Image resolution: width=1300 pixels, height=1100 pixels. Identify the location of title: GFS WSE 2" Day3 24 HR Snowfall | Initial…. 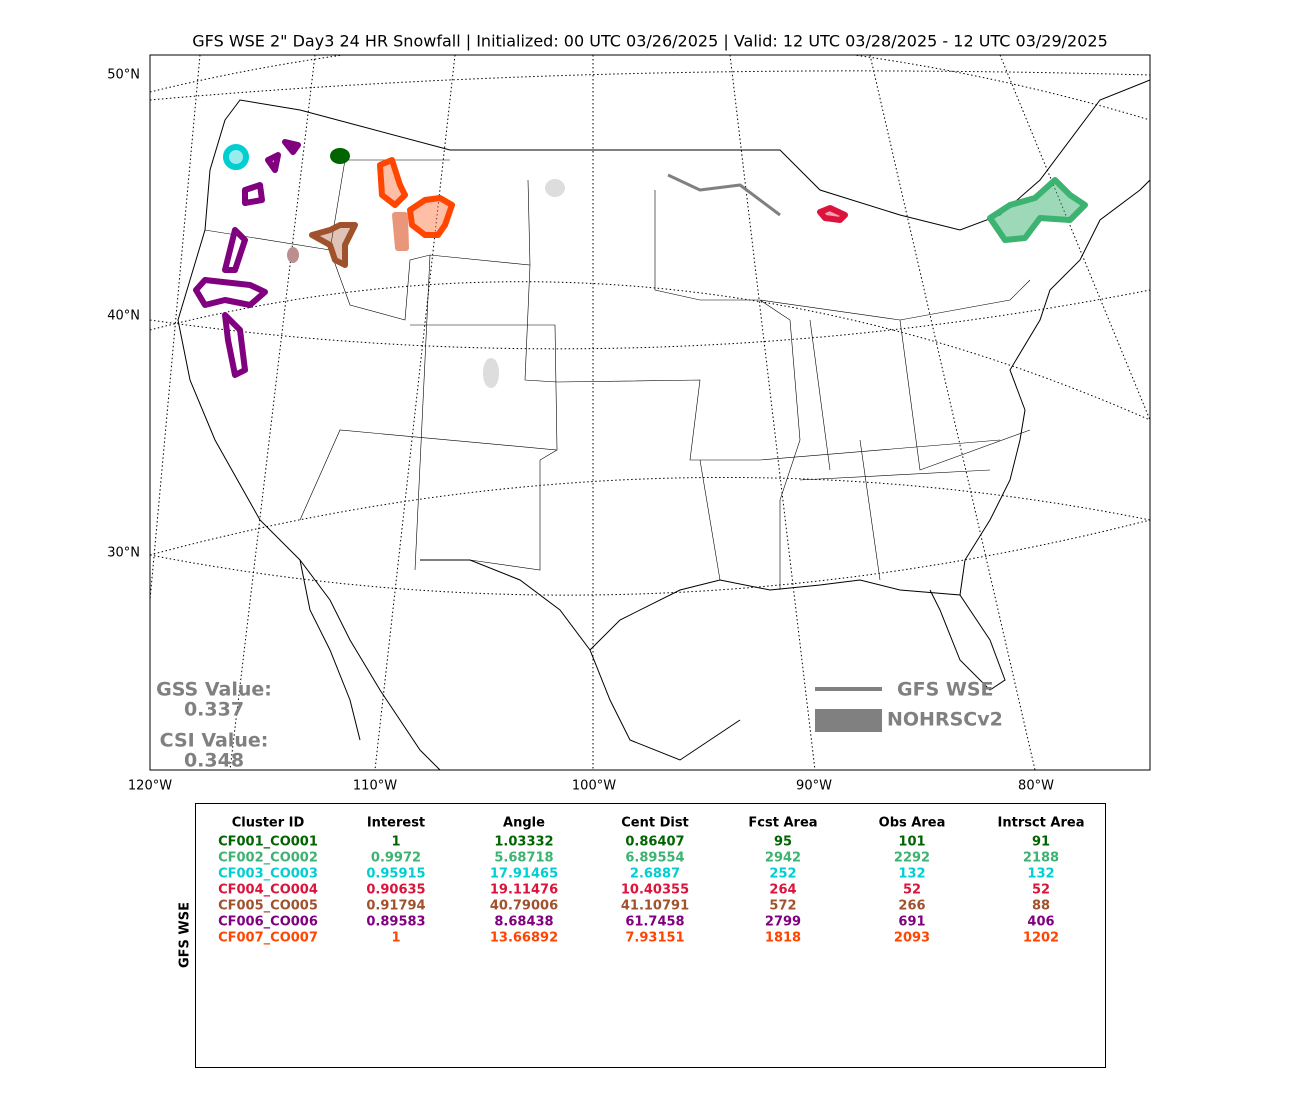
(650, 41).